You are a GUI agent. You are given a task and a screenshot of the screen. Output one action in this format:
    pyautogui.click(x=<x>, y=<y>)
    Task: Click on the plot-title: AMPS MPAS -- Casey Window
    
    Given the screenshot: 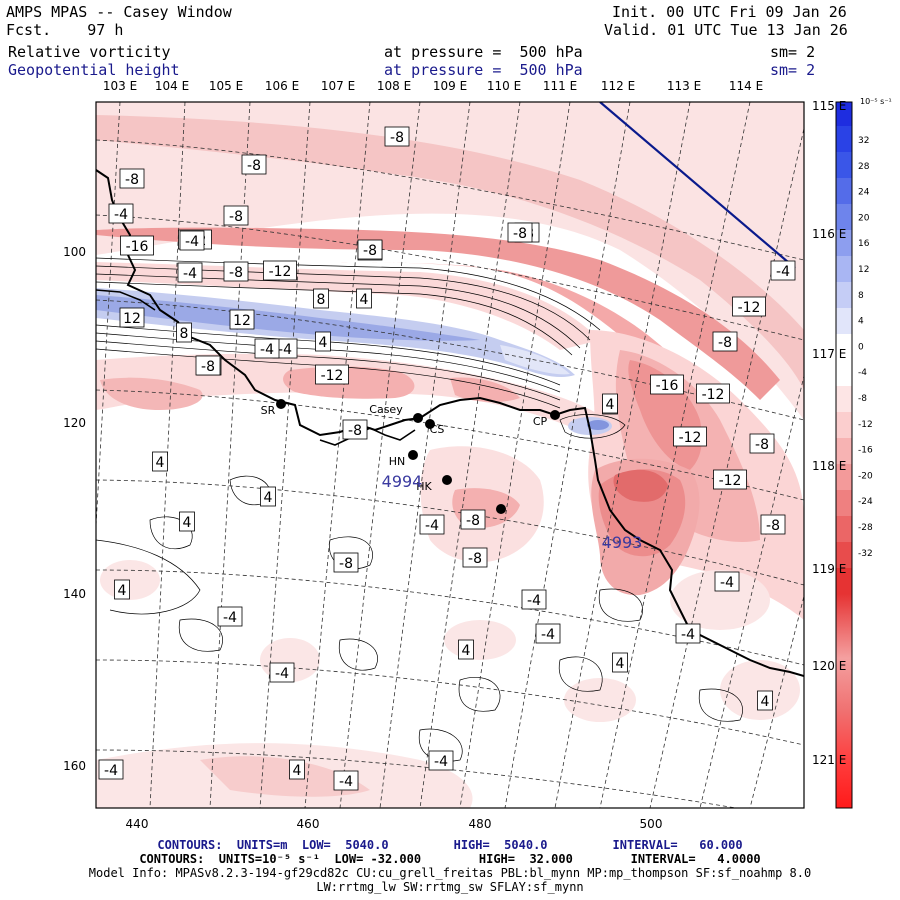 What is the action you would take?
    pyautogui.click(x=119, y=12)
    